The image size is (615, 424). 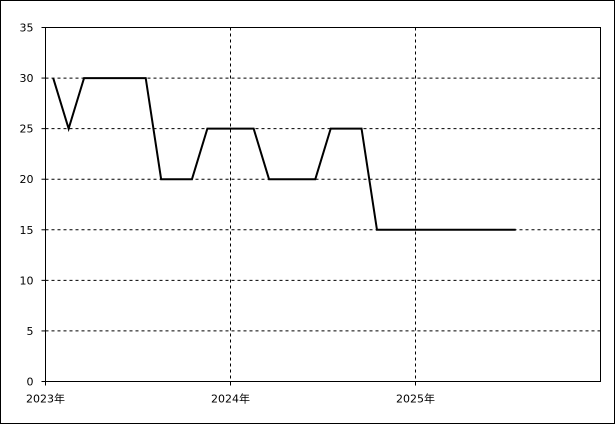 I want to click on y-tick-label: 30, so click(x=27, y=78).